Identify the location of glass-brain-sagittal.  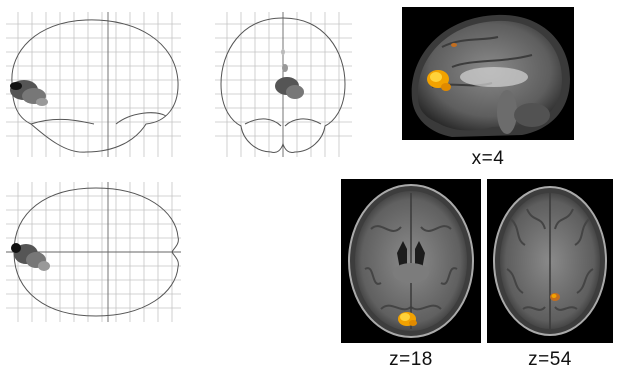
(93, 84).